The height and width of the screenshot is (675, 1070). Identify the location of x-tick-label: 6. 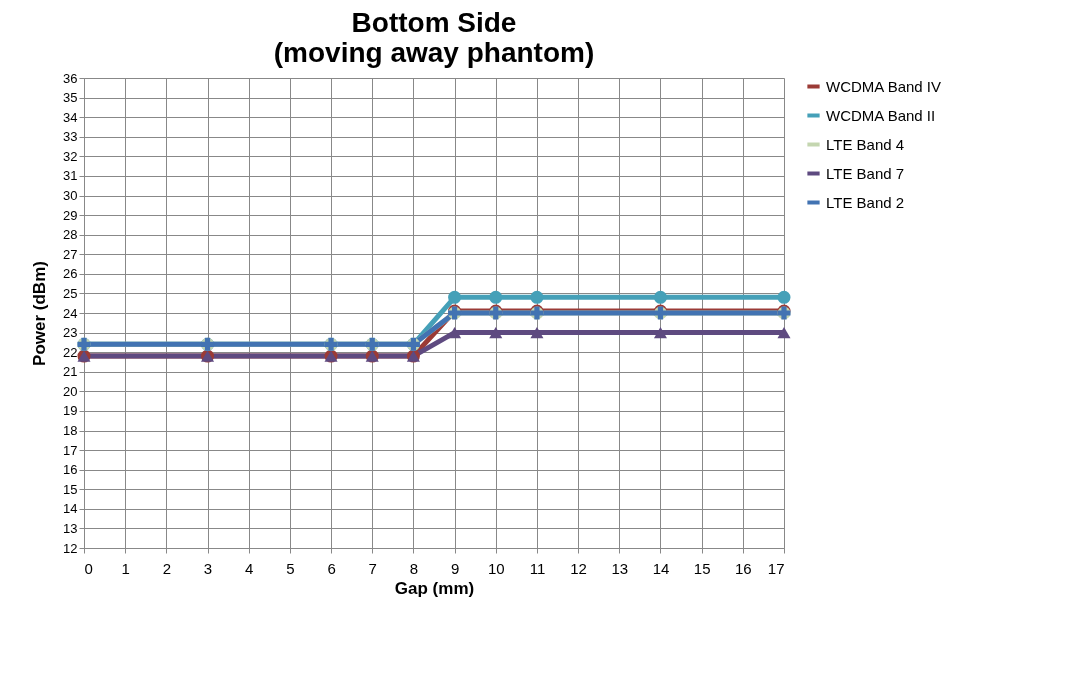
(331, 568).